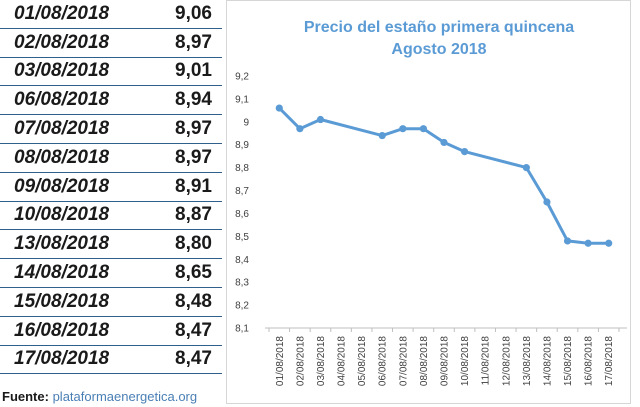 This screenshot has width=640, height=407. What do you see at coordinates (25, 396) in the screenshot?
I see `source-label: Fuente:` at bounding box center [25, 396].